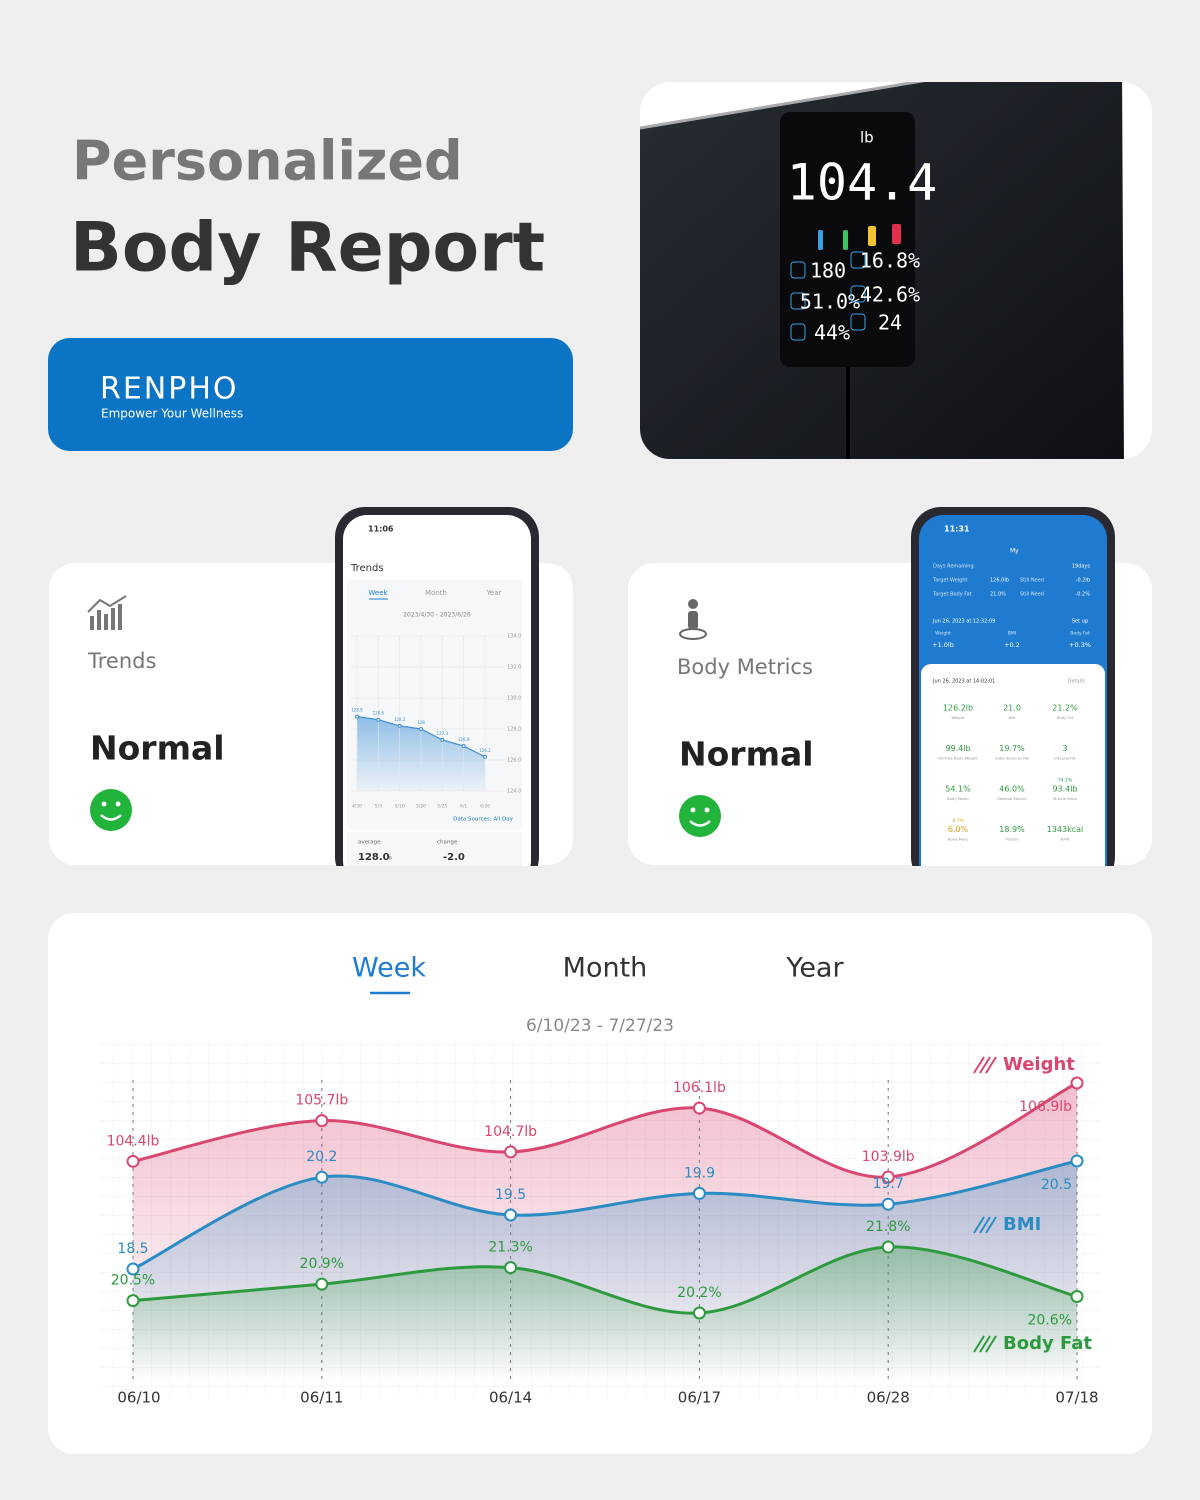  What do you see at coordinates (828, 271) in the screenshot?
I see `display-reading: 180` at bounding box center [828, 271].